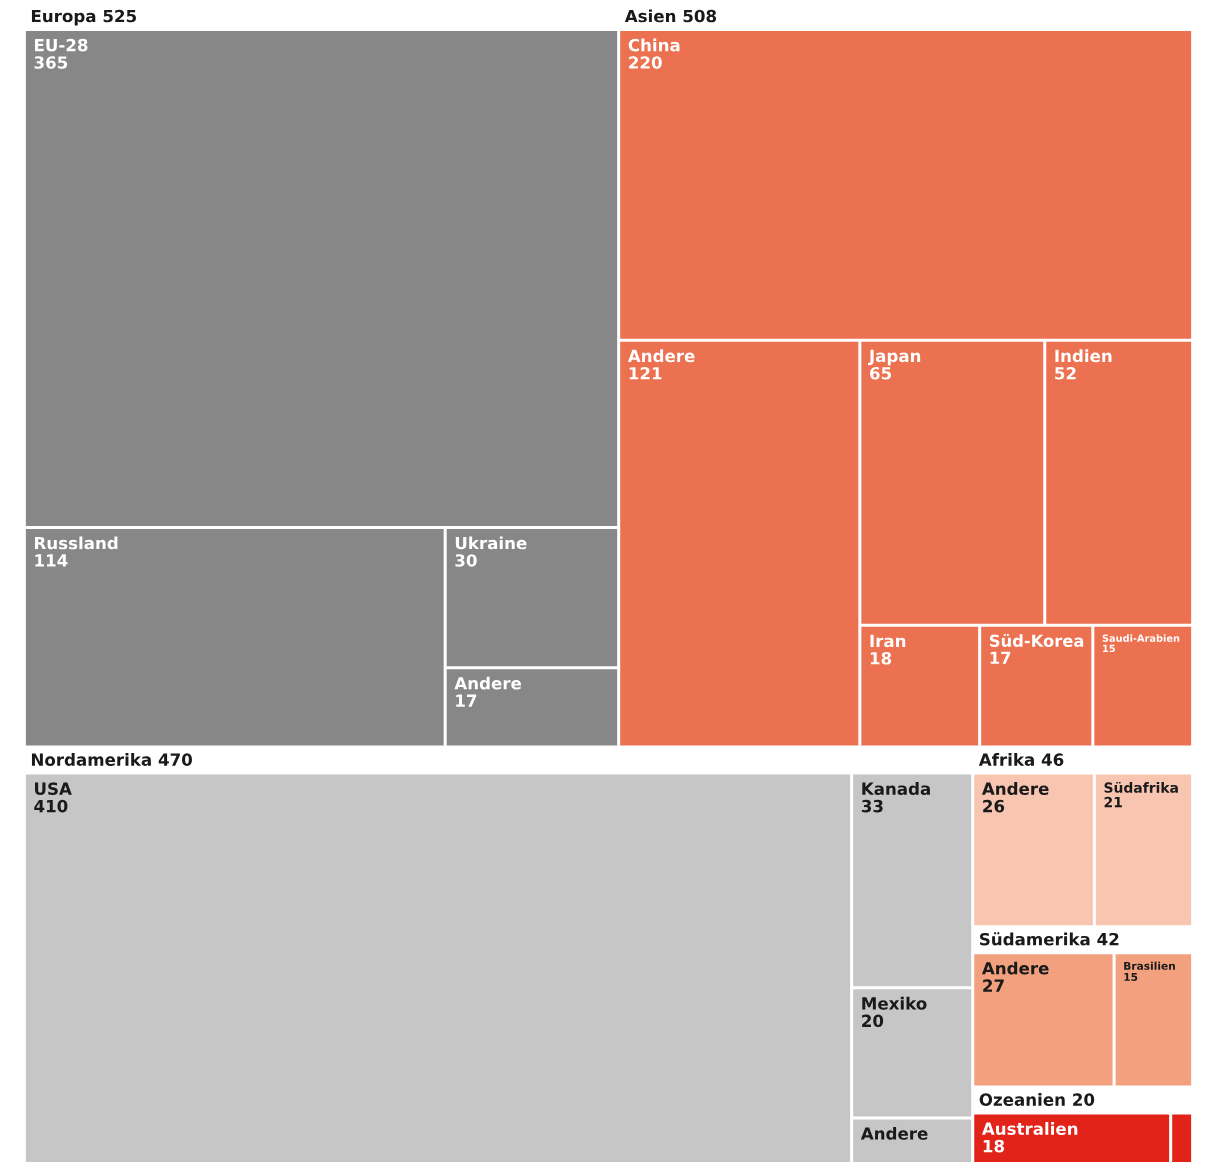 This screenshot has width=1217, height=1167. I want to click on series-label: Südamerika, so click(1035, 939).